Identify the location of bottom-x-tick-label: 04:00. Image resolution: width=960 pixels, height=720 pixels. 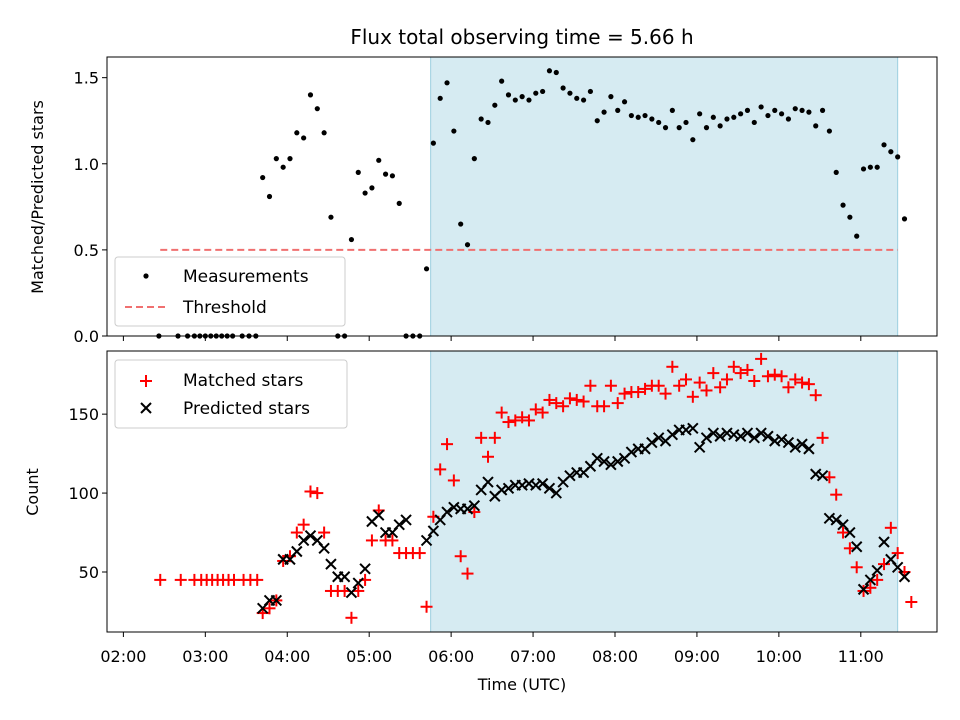
(287, 656).